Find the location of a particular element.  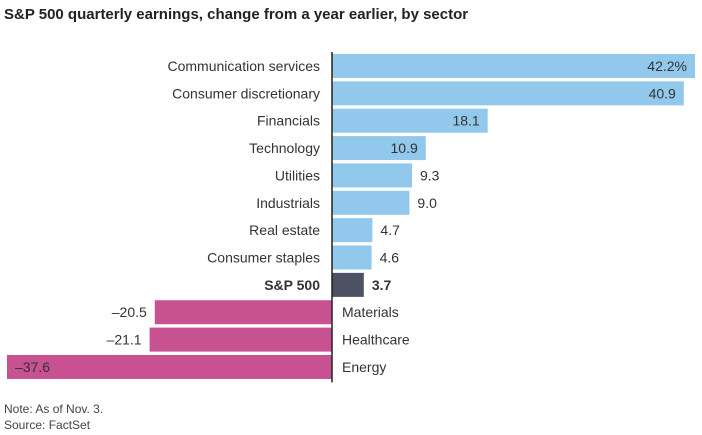

value-label: 42.2% is located at coordinates (667, 66).